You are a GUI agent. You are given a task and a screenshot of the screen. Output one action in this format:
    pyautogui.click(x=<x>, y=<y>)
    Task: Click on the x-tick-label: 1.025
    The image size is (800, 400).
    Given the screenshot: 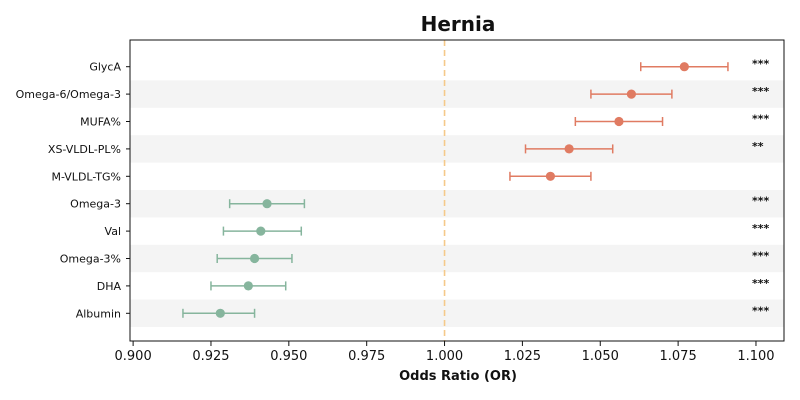 What is the action you would take?
    pyautogui.click(x=522, y=356)
    